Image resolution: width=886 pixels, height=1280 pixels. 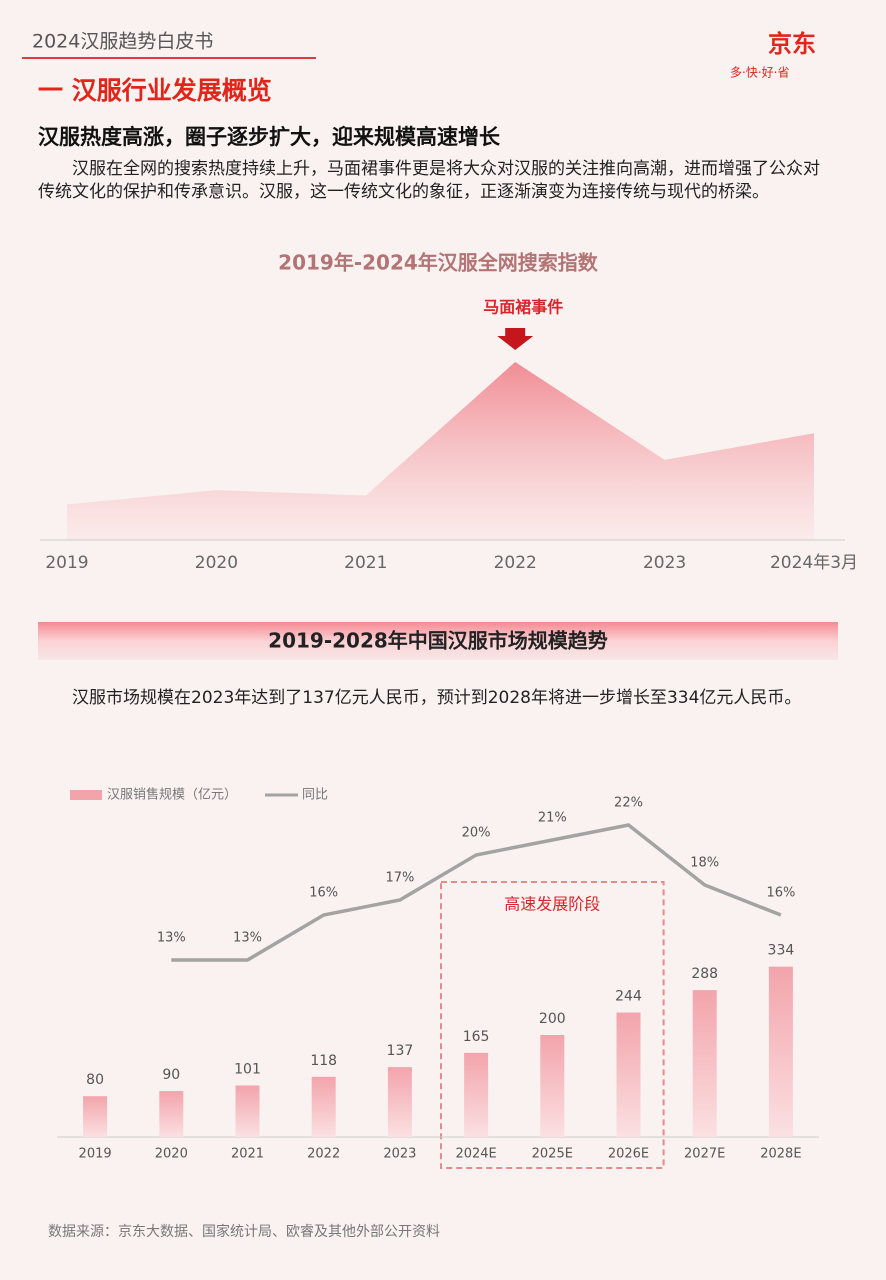 I want to click on value-label: 200, so click(x=552, y=1019).